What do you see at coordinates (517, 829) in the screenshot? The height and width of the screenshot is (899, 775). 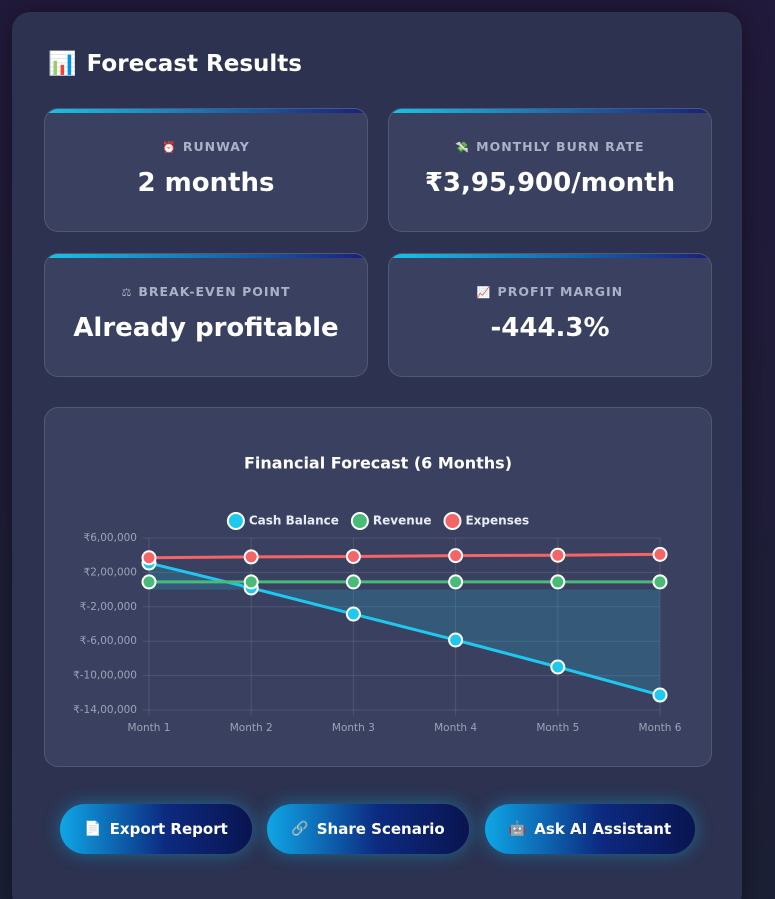 I see `button-icon: 🤖` at bounding box center [517, 829].